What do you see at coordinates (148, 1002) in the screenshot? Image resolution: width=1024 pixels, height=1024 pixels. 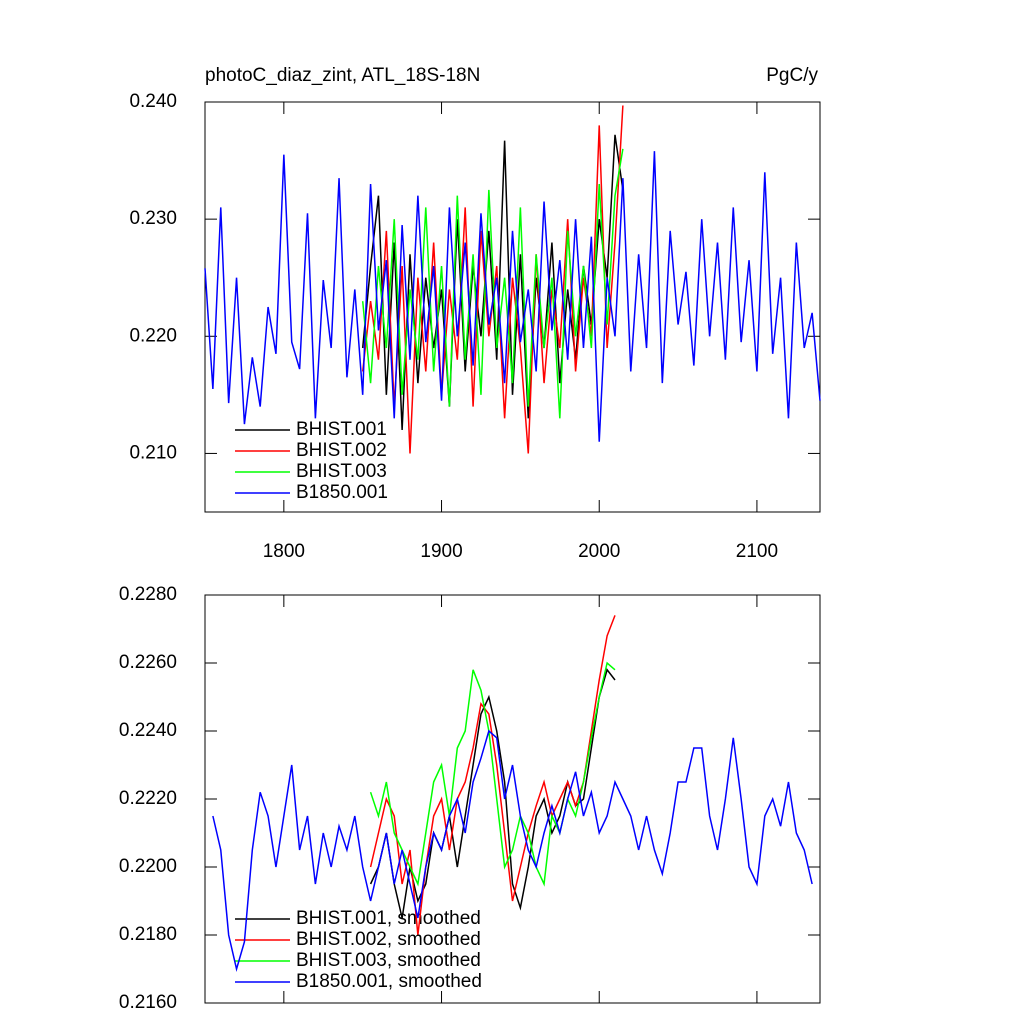 I see `y-tick-label: 0.2160` at bounding box center [148, 1002].